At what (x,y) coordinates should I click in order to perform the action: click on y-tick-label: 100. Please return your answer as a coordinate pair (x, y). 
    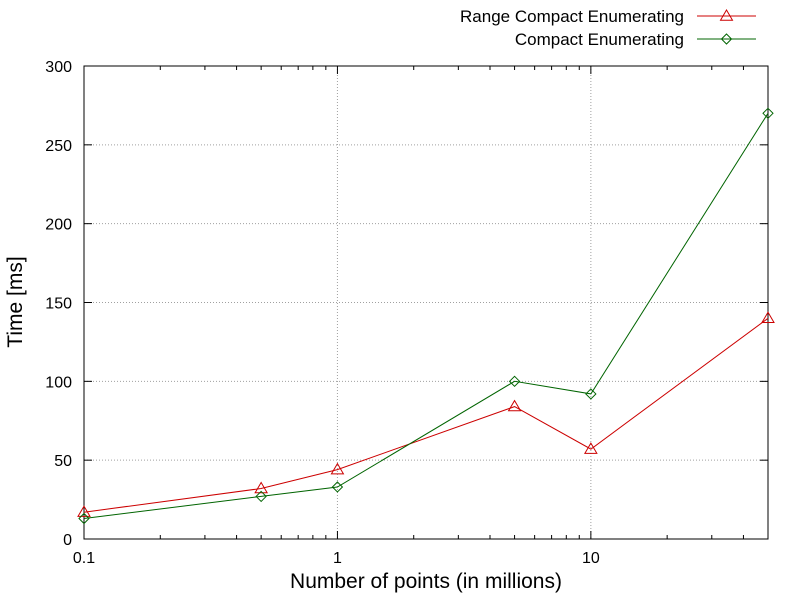
    Looking at the image, I should click on (58, 382).